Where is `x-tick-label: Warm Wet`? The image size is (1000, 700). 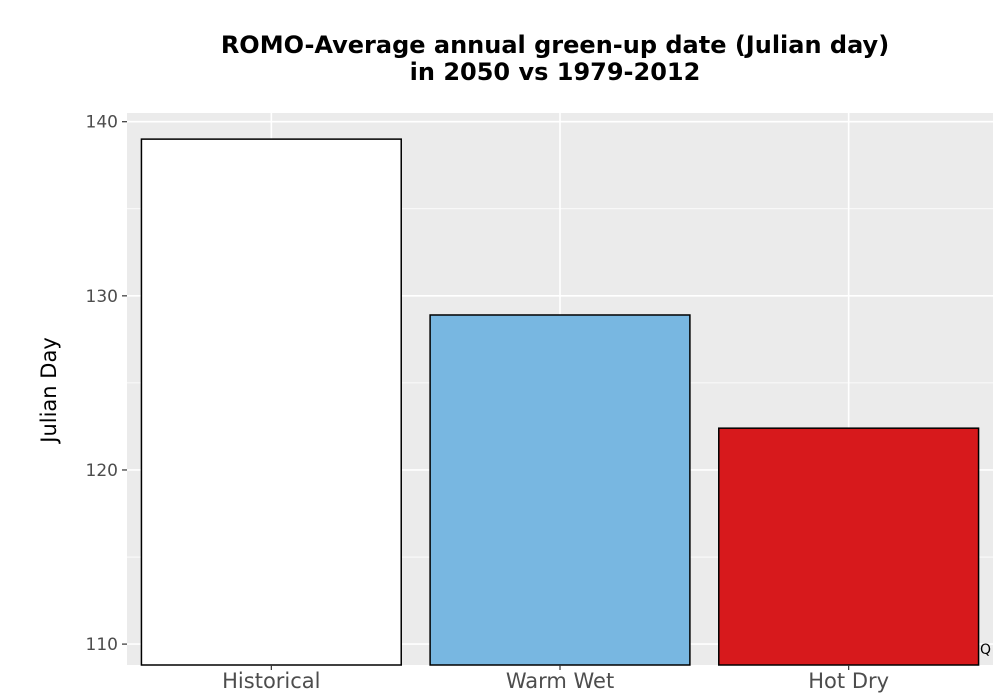
x-tick-label: Warm Wet is located at coordinates (560, 681).